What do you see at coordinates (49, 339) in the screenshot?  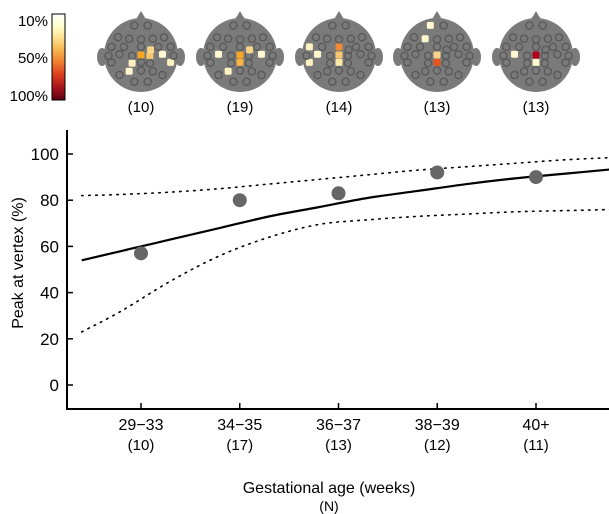 I see `y-tick-label: 20` at bounding box center [49, 339].